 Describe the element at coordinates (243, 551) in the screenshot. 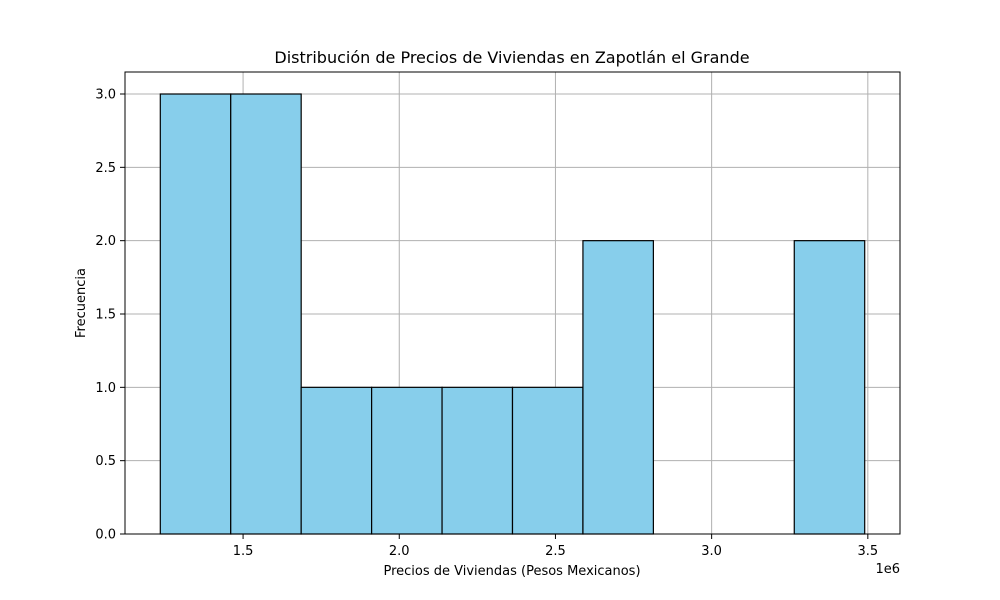

I see `x-tick-label-0: 1.5` at that location.